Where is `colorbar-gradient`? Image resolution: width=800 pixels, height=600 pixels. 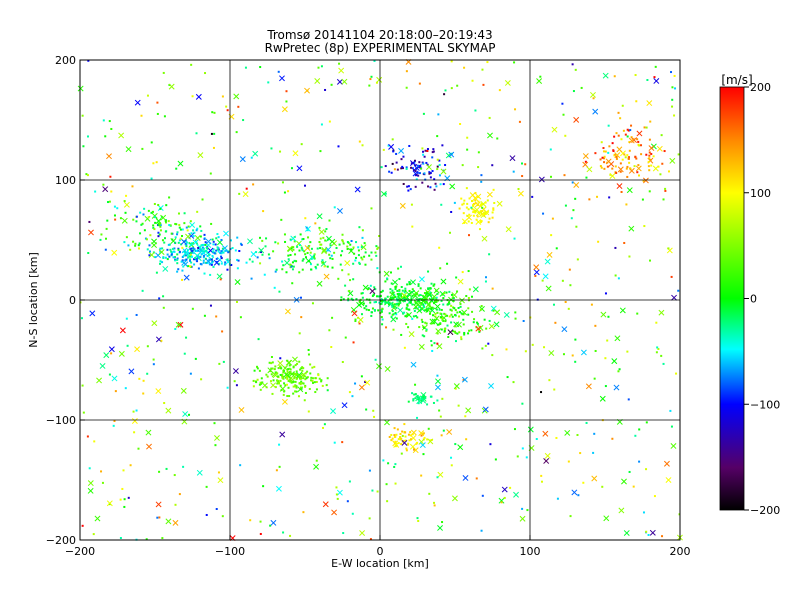
colorbar-gradient is located at coordinates (732, 298).